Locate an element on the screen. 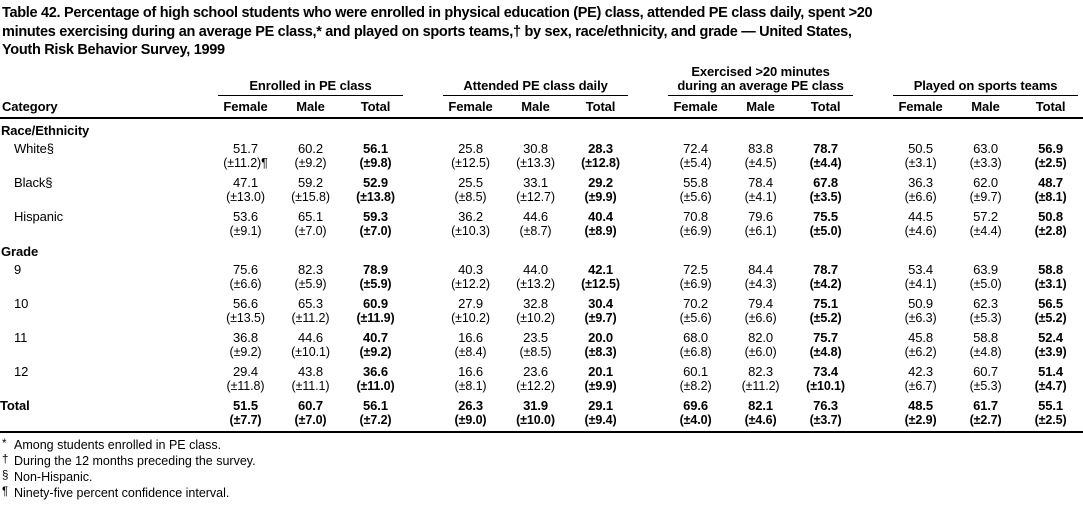 This screenshot has height=530, width=1083. value-cell: 20.1 is located at coordinates (600, 371).